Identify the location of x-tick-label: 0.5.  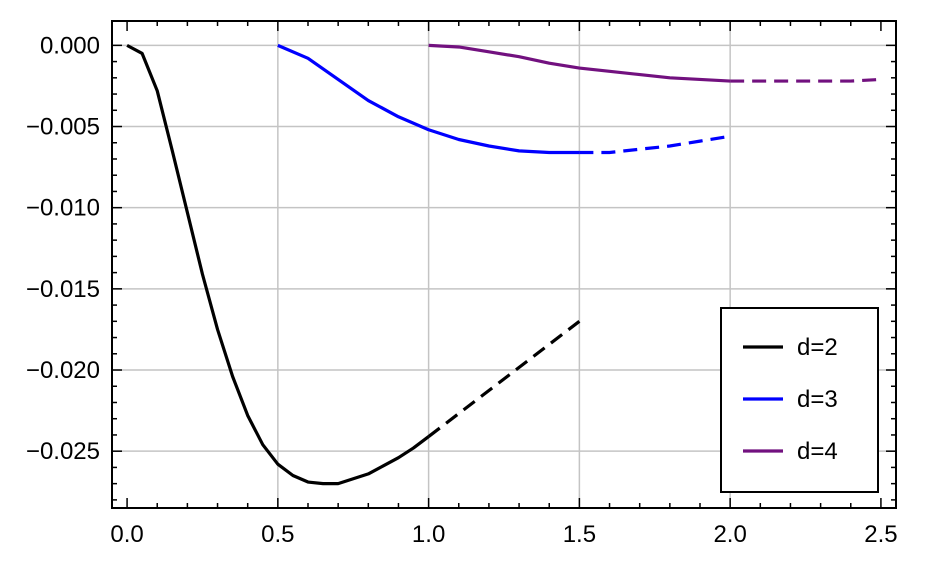
(277, 534).